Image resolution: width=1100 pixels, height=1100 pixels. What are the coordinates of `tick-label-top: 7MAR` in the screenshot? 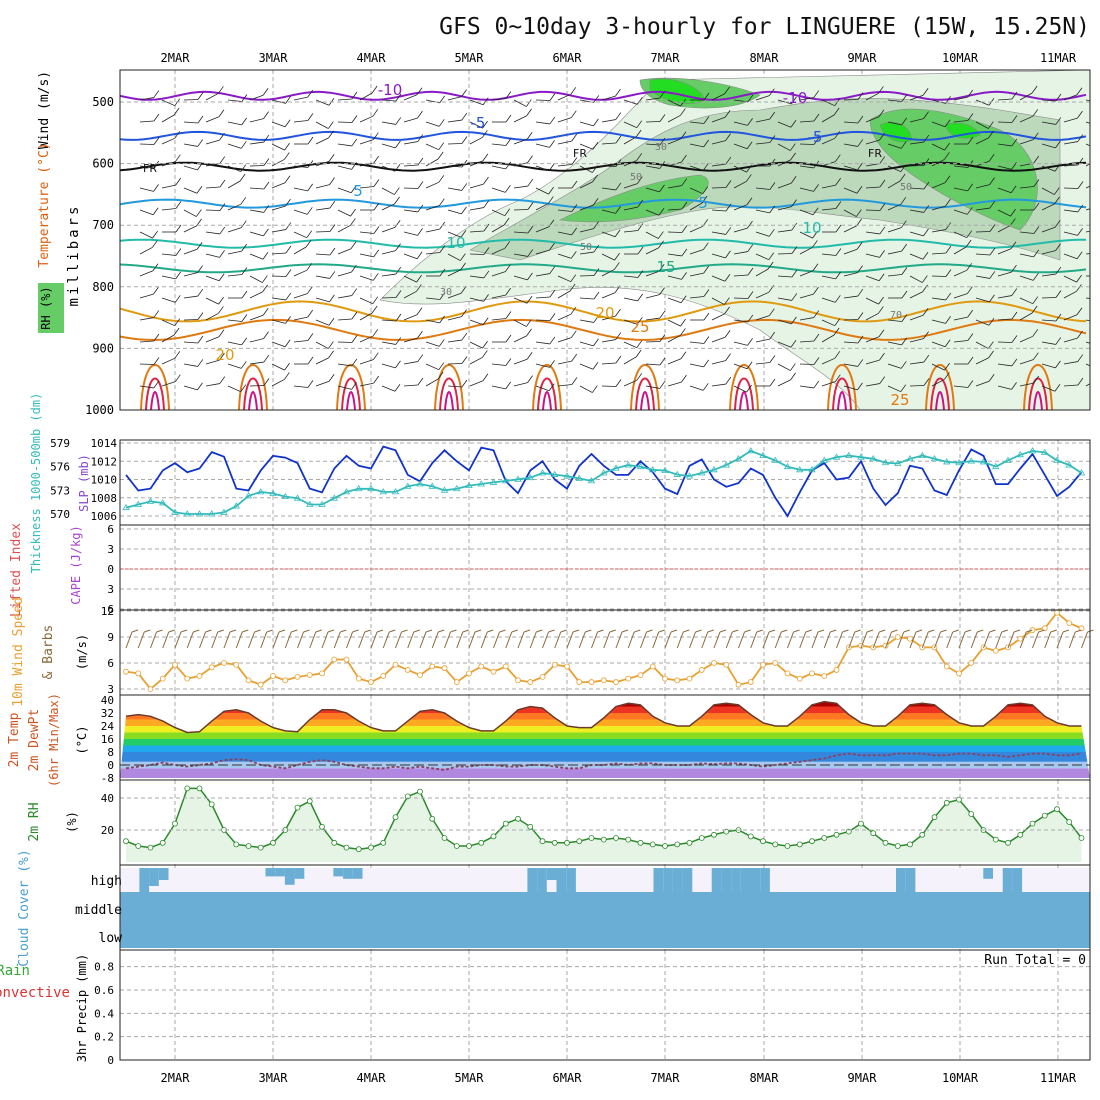 It's located at (666, 58).